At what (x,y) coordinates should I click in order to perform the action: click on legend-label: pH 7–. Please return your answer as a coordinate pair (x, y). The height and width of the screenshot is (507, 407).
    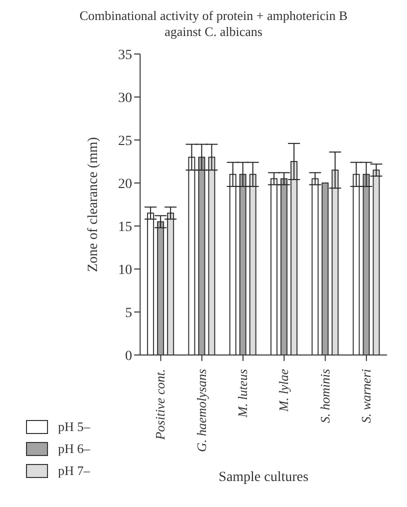
    Looking at the image, I should click on (74, 471).